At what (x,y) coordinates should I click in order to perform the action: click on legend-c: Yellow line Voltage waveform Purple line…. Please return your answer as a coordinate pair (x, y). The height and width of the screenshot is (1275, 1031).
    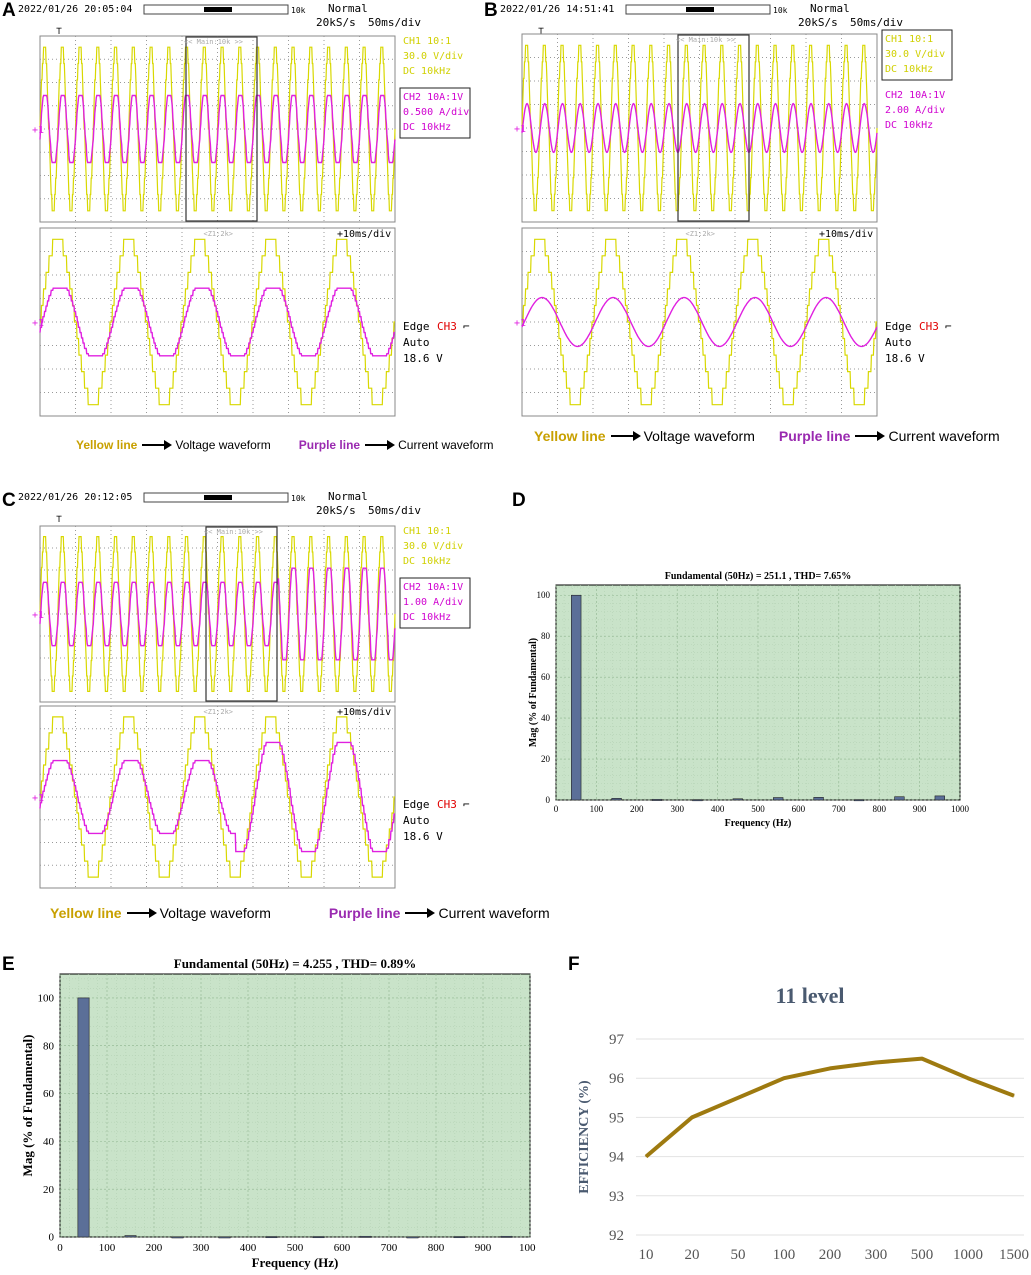
    Looking at the image, I should click on (300, 913).